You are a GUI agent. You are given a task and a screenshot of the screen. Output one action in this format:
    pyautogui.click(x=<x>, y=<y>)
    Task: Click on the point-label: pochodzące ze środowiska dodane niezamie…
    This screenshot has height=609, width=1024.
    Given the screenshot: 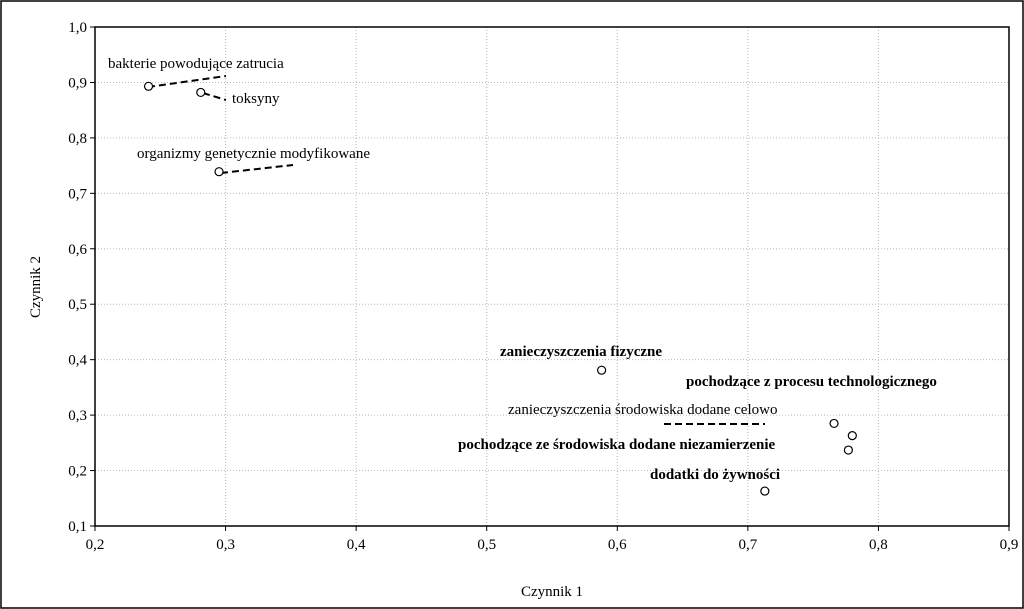 What is the action you would take?
    pyautogui.click(x=617, y=445)
    